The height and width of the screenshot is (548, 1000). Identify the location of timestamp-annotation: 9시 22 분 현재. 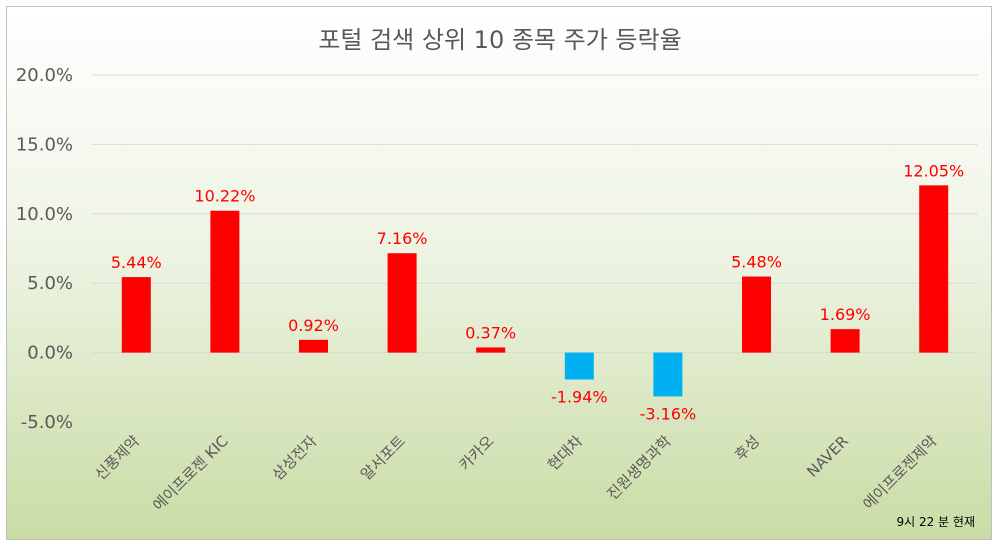
(935, 522).